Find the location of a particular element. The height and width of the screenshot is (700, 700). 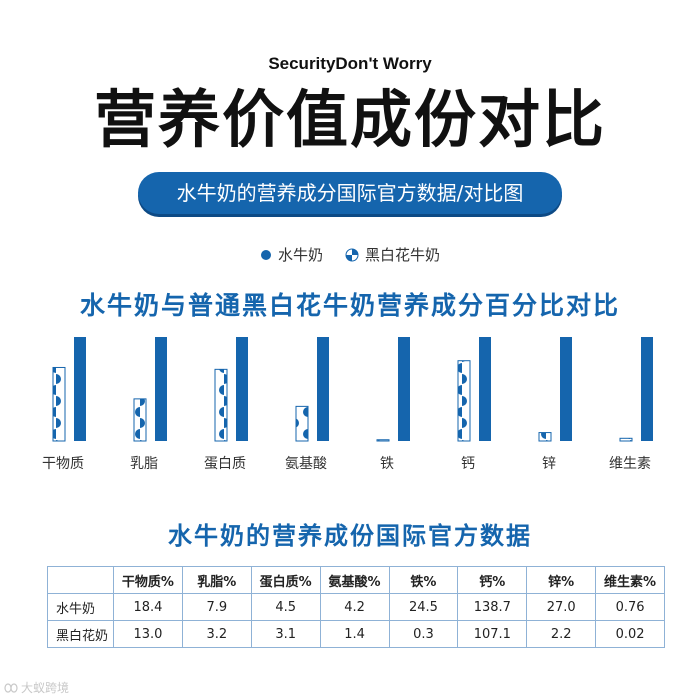

table-row: 黑白花奶 13.0 3.2 3.1 1.4 0.3 107.1 2.2 0.02 is located at coordinates (356, 634).